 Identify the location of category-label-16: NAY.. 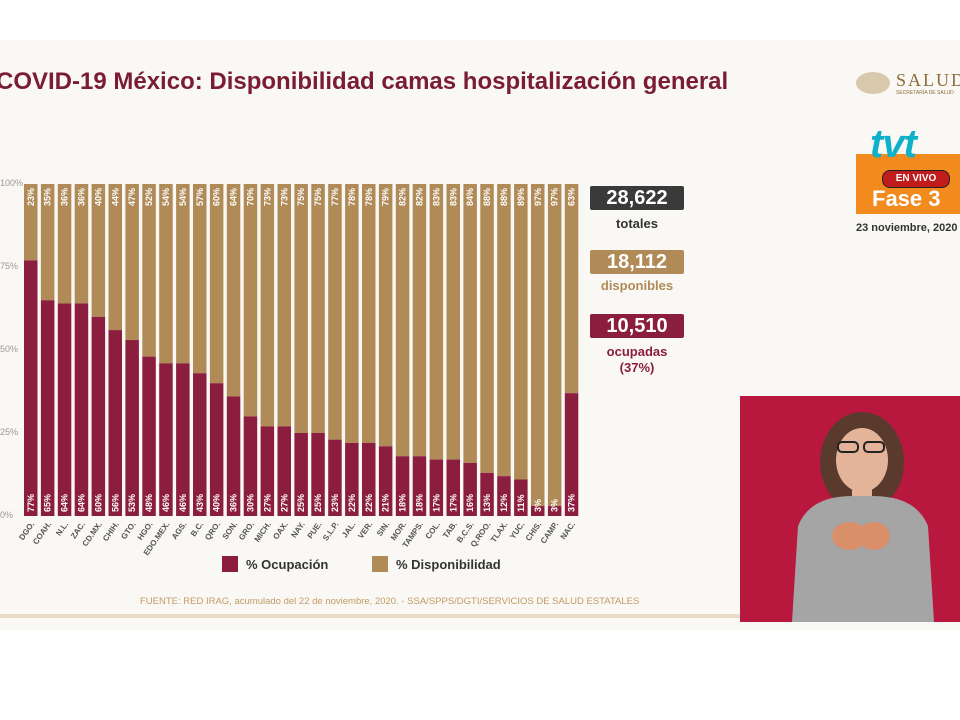
(297, 529).